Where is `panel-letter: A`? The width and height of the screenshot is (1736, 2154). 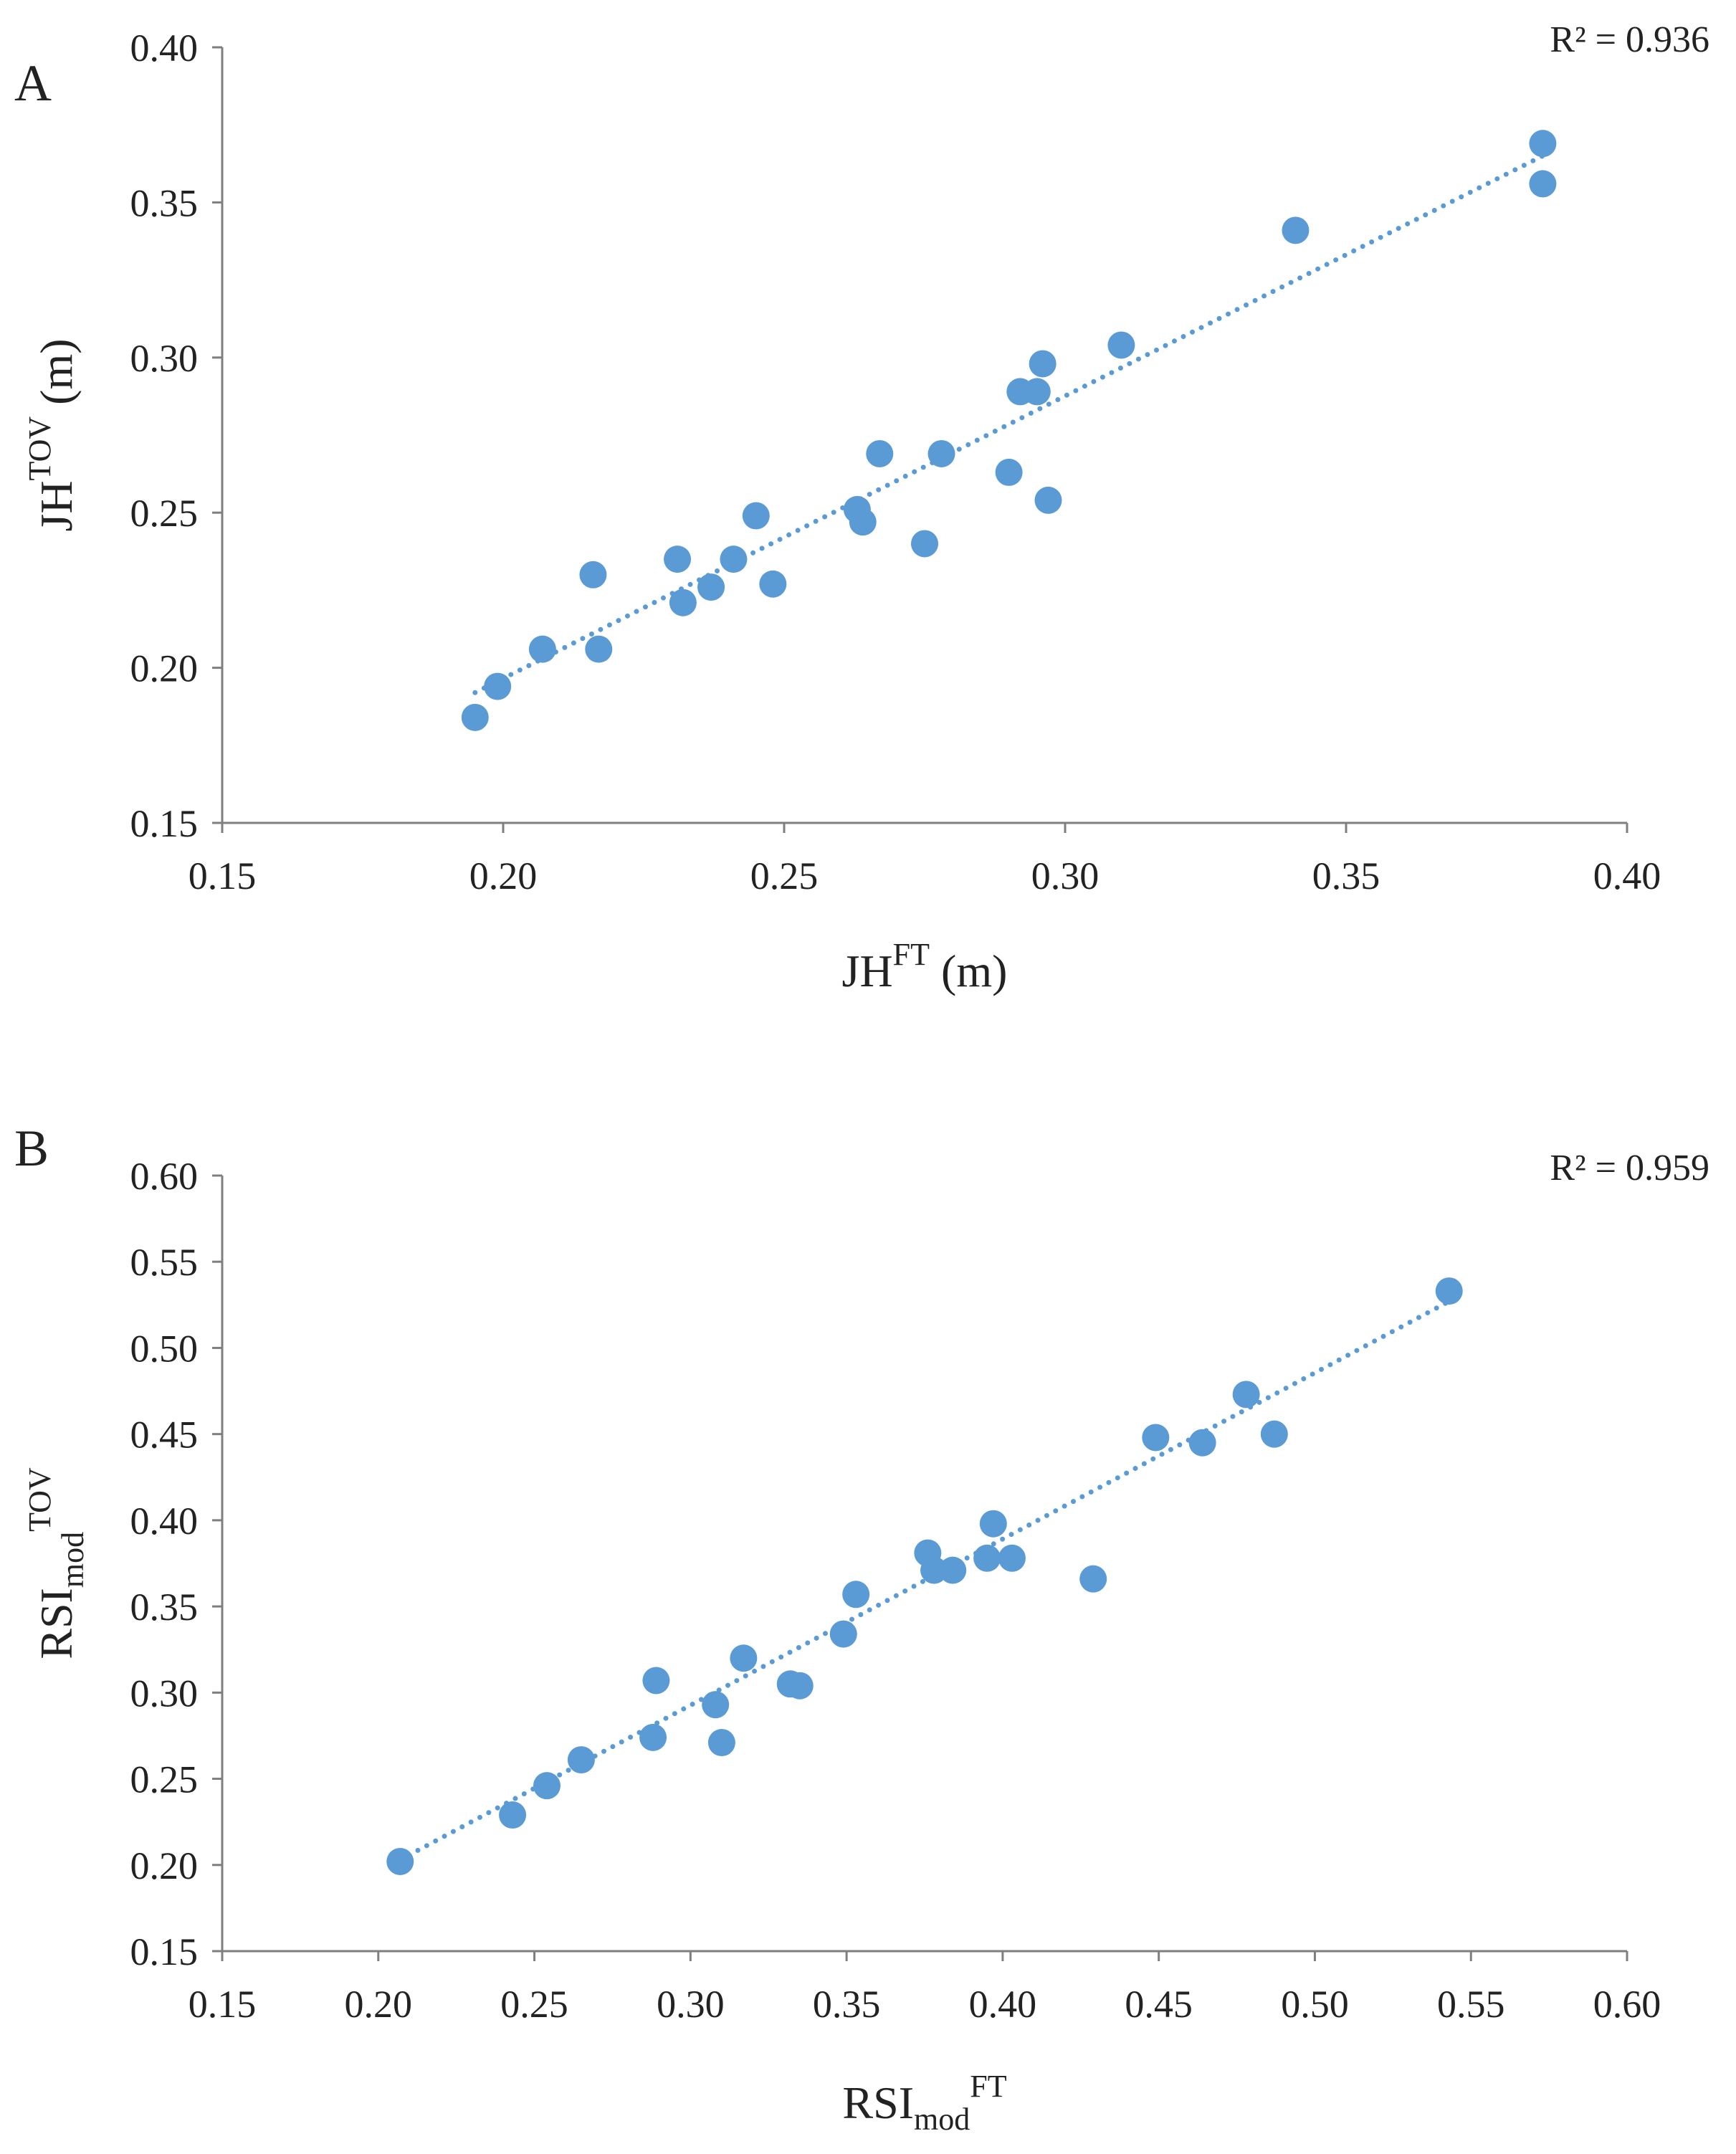 panel-letter: A is located at coordinates (33, 83).